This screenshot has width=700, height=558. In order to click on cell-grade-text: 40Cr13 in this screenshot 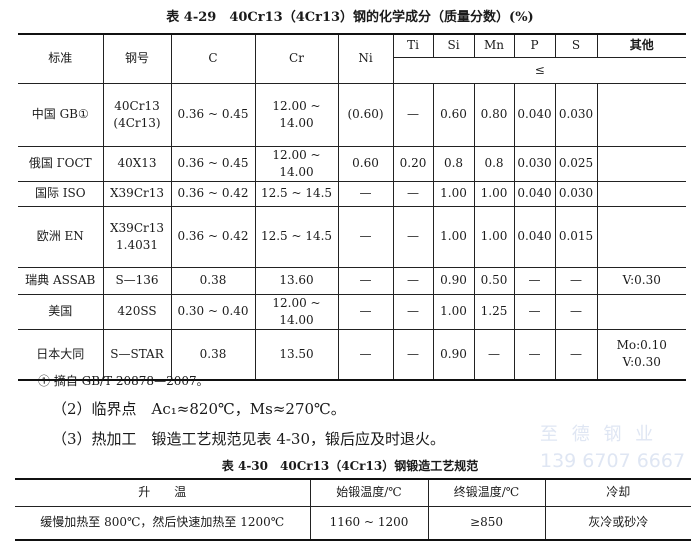, I will do `click(137, 105)`.